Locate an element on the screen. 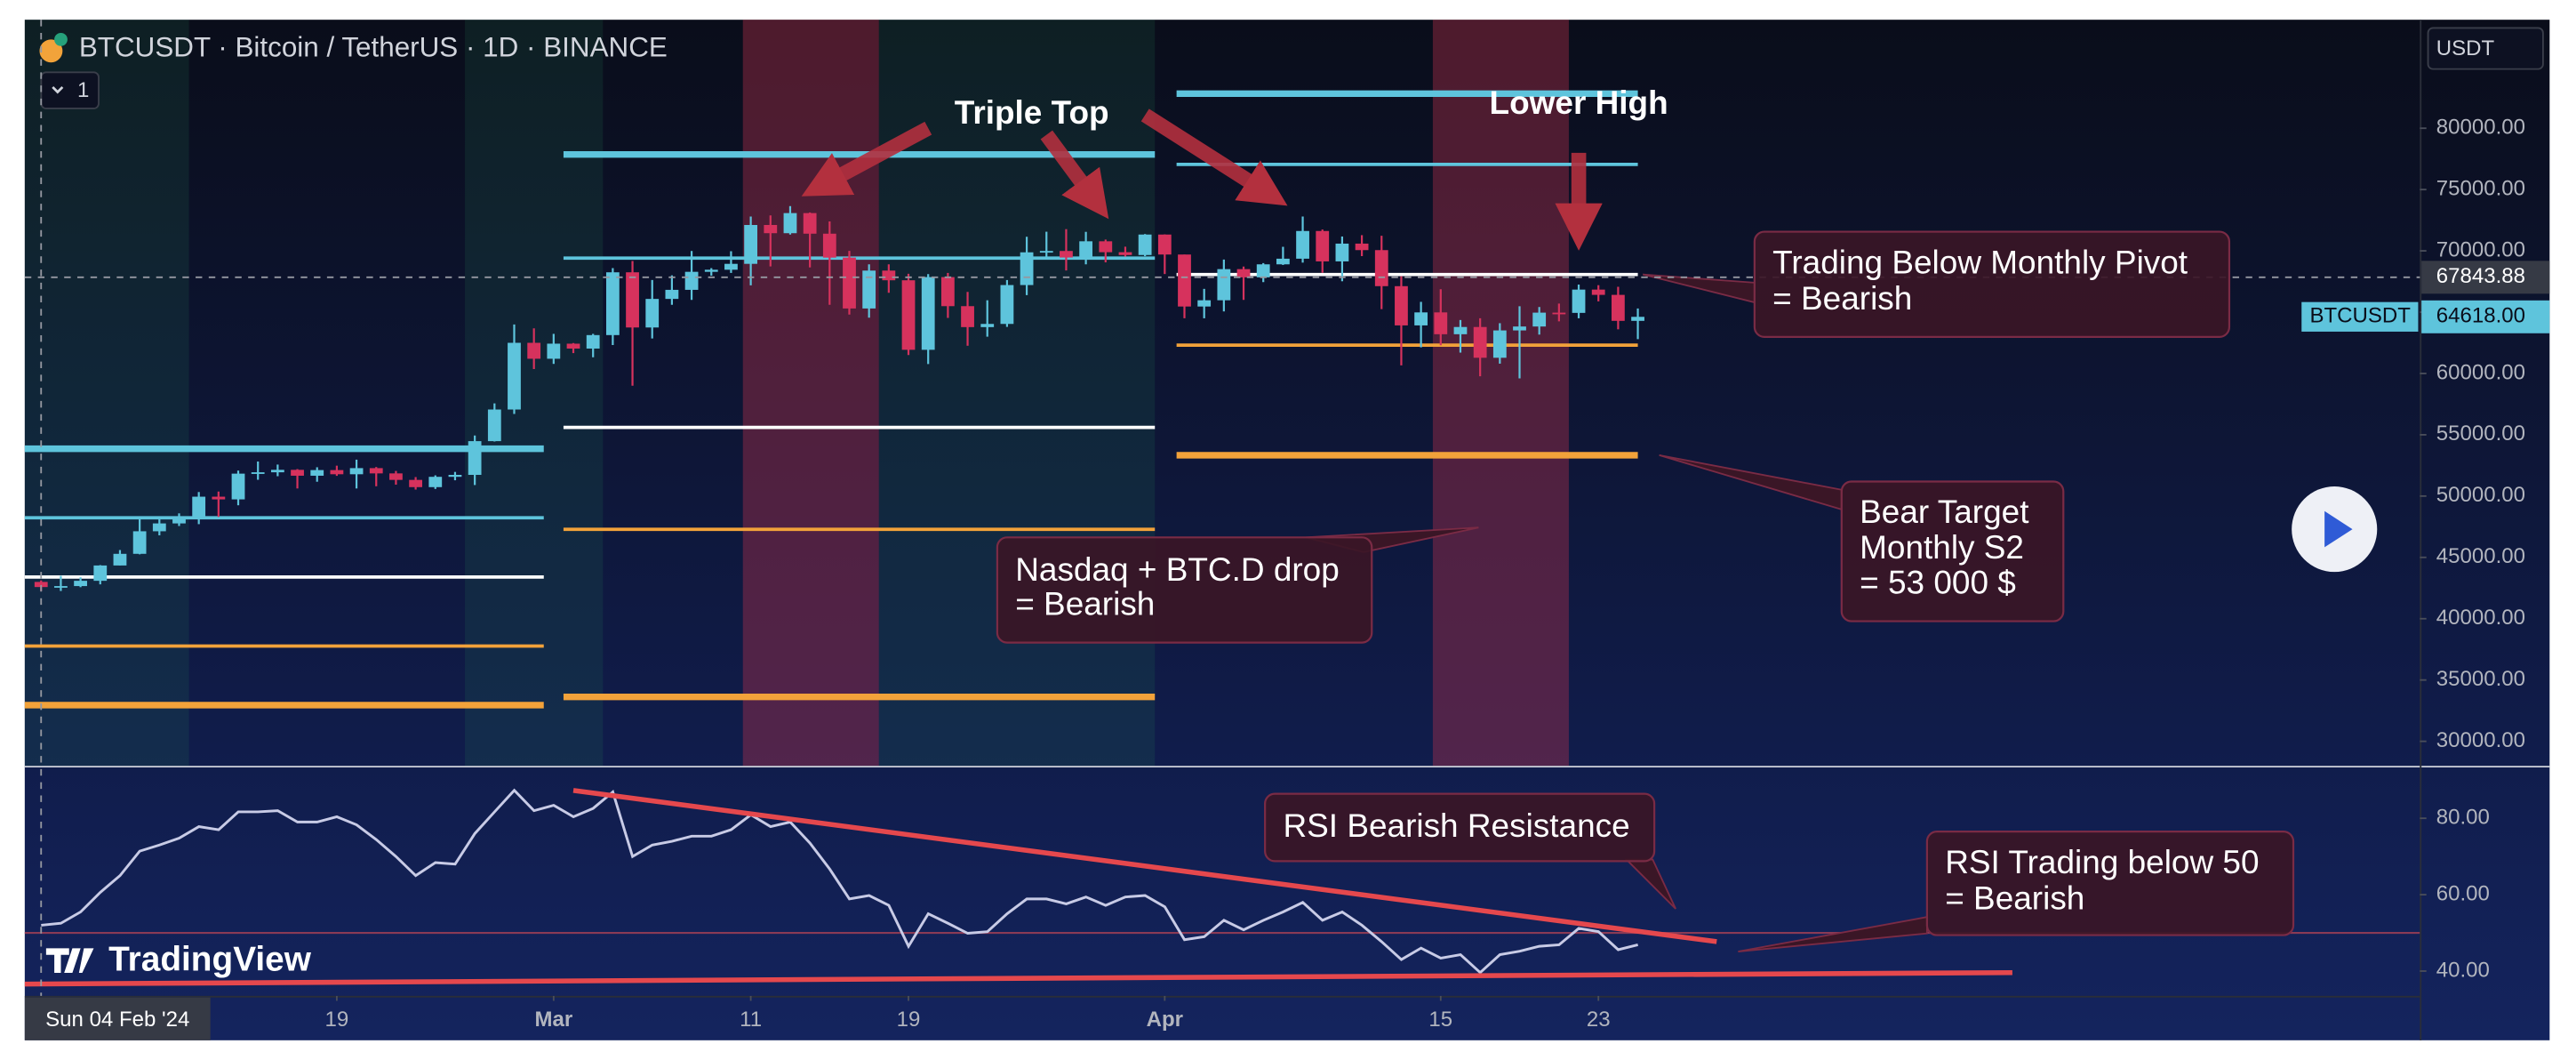 Image resolution: width=2576 pixels, height=1060 pixels. last-price-label: 64618.00 is located at coordinates (2480, 316).